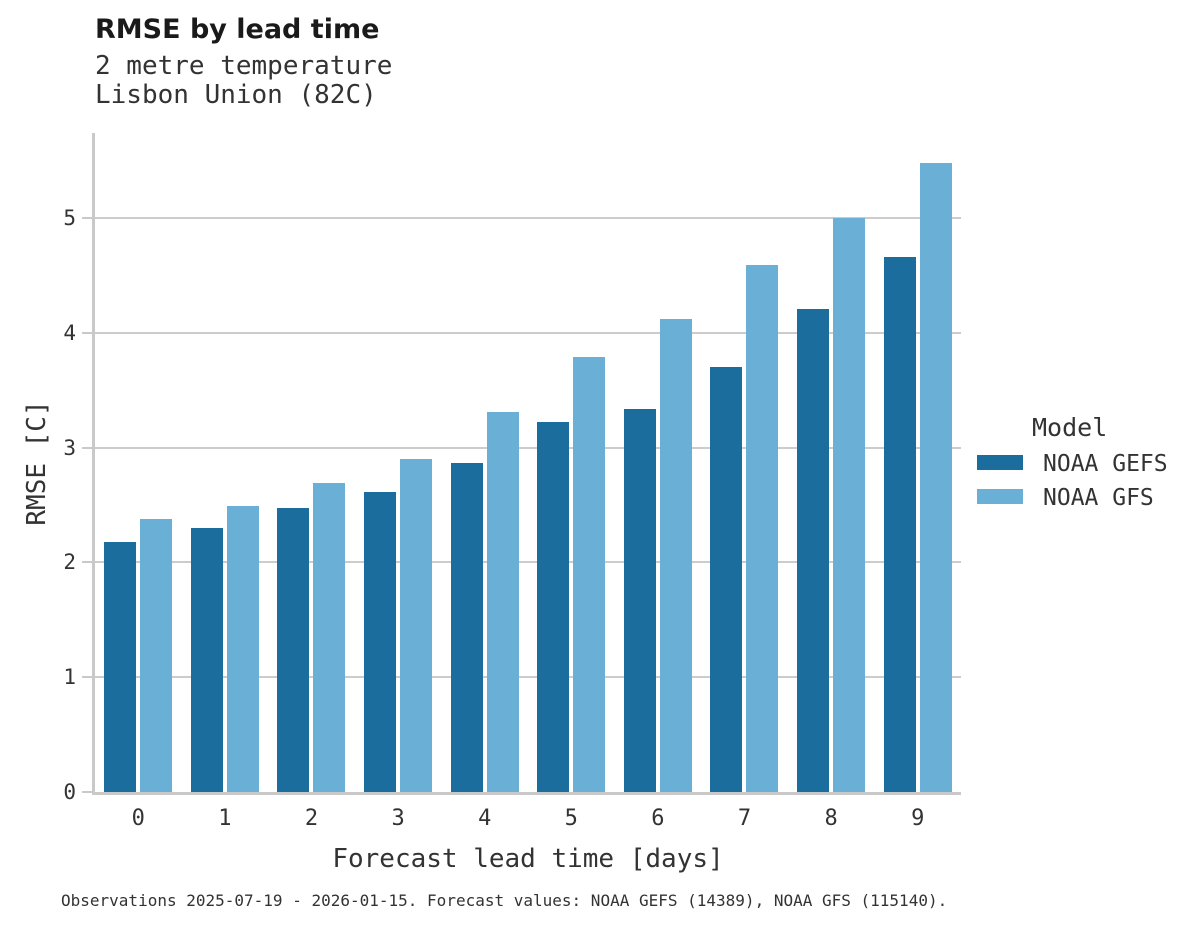 The image size is (1195, 928). Describe the element at coordinates (1070, 427) in the screenshot. I see `legend-title: Model` at that location.